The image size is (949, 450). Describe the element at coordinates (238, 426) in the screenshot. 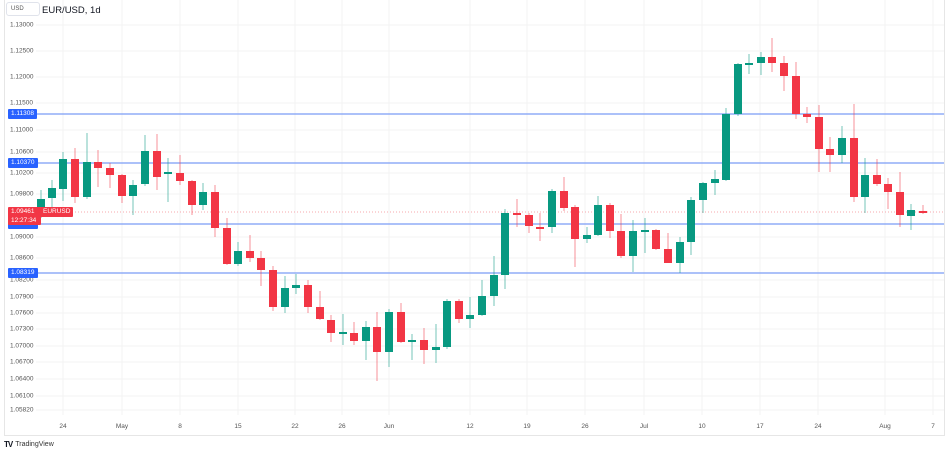

I see `x-tick-label: 15` at that location.